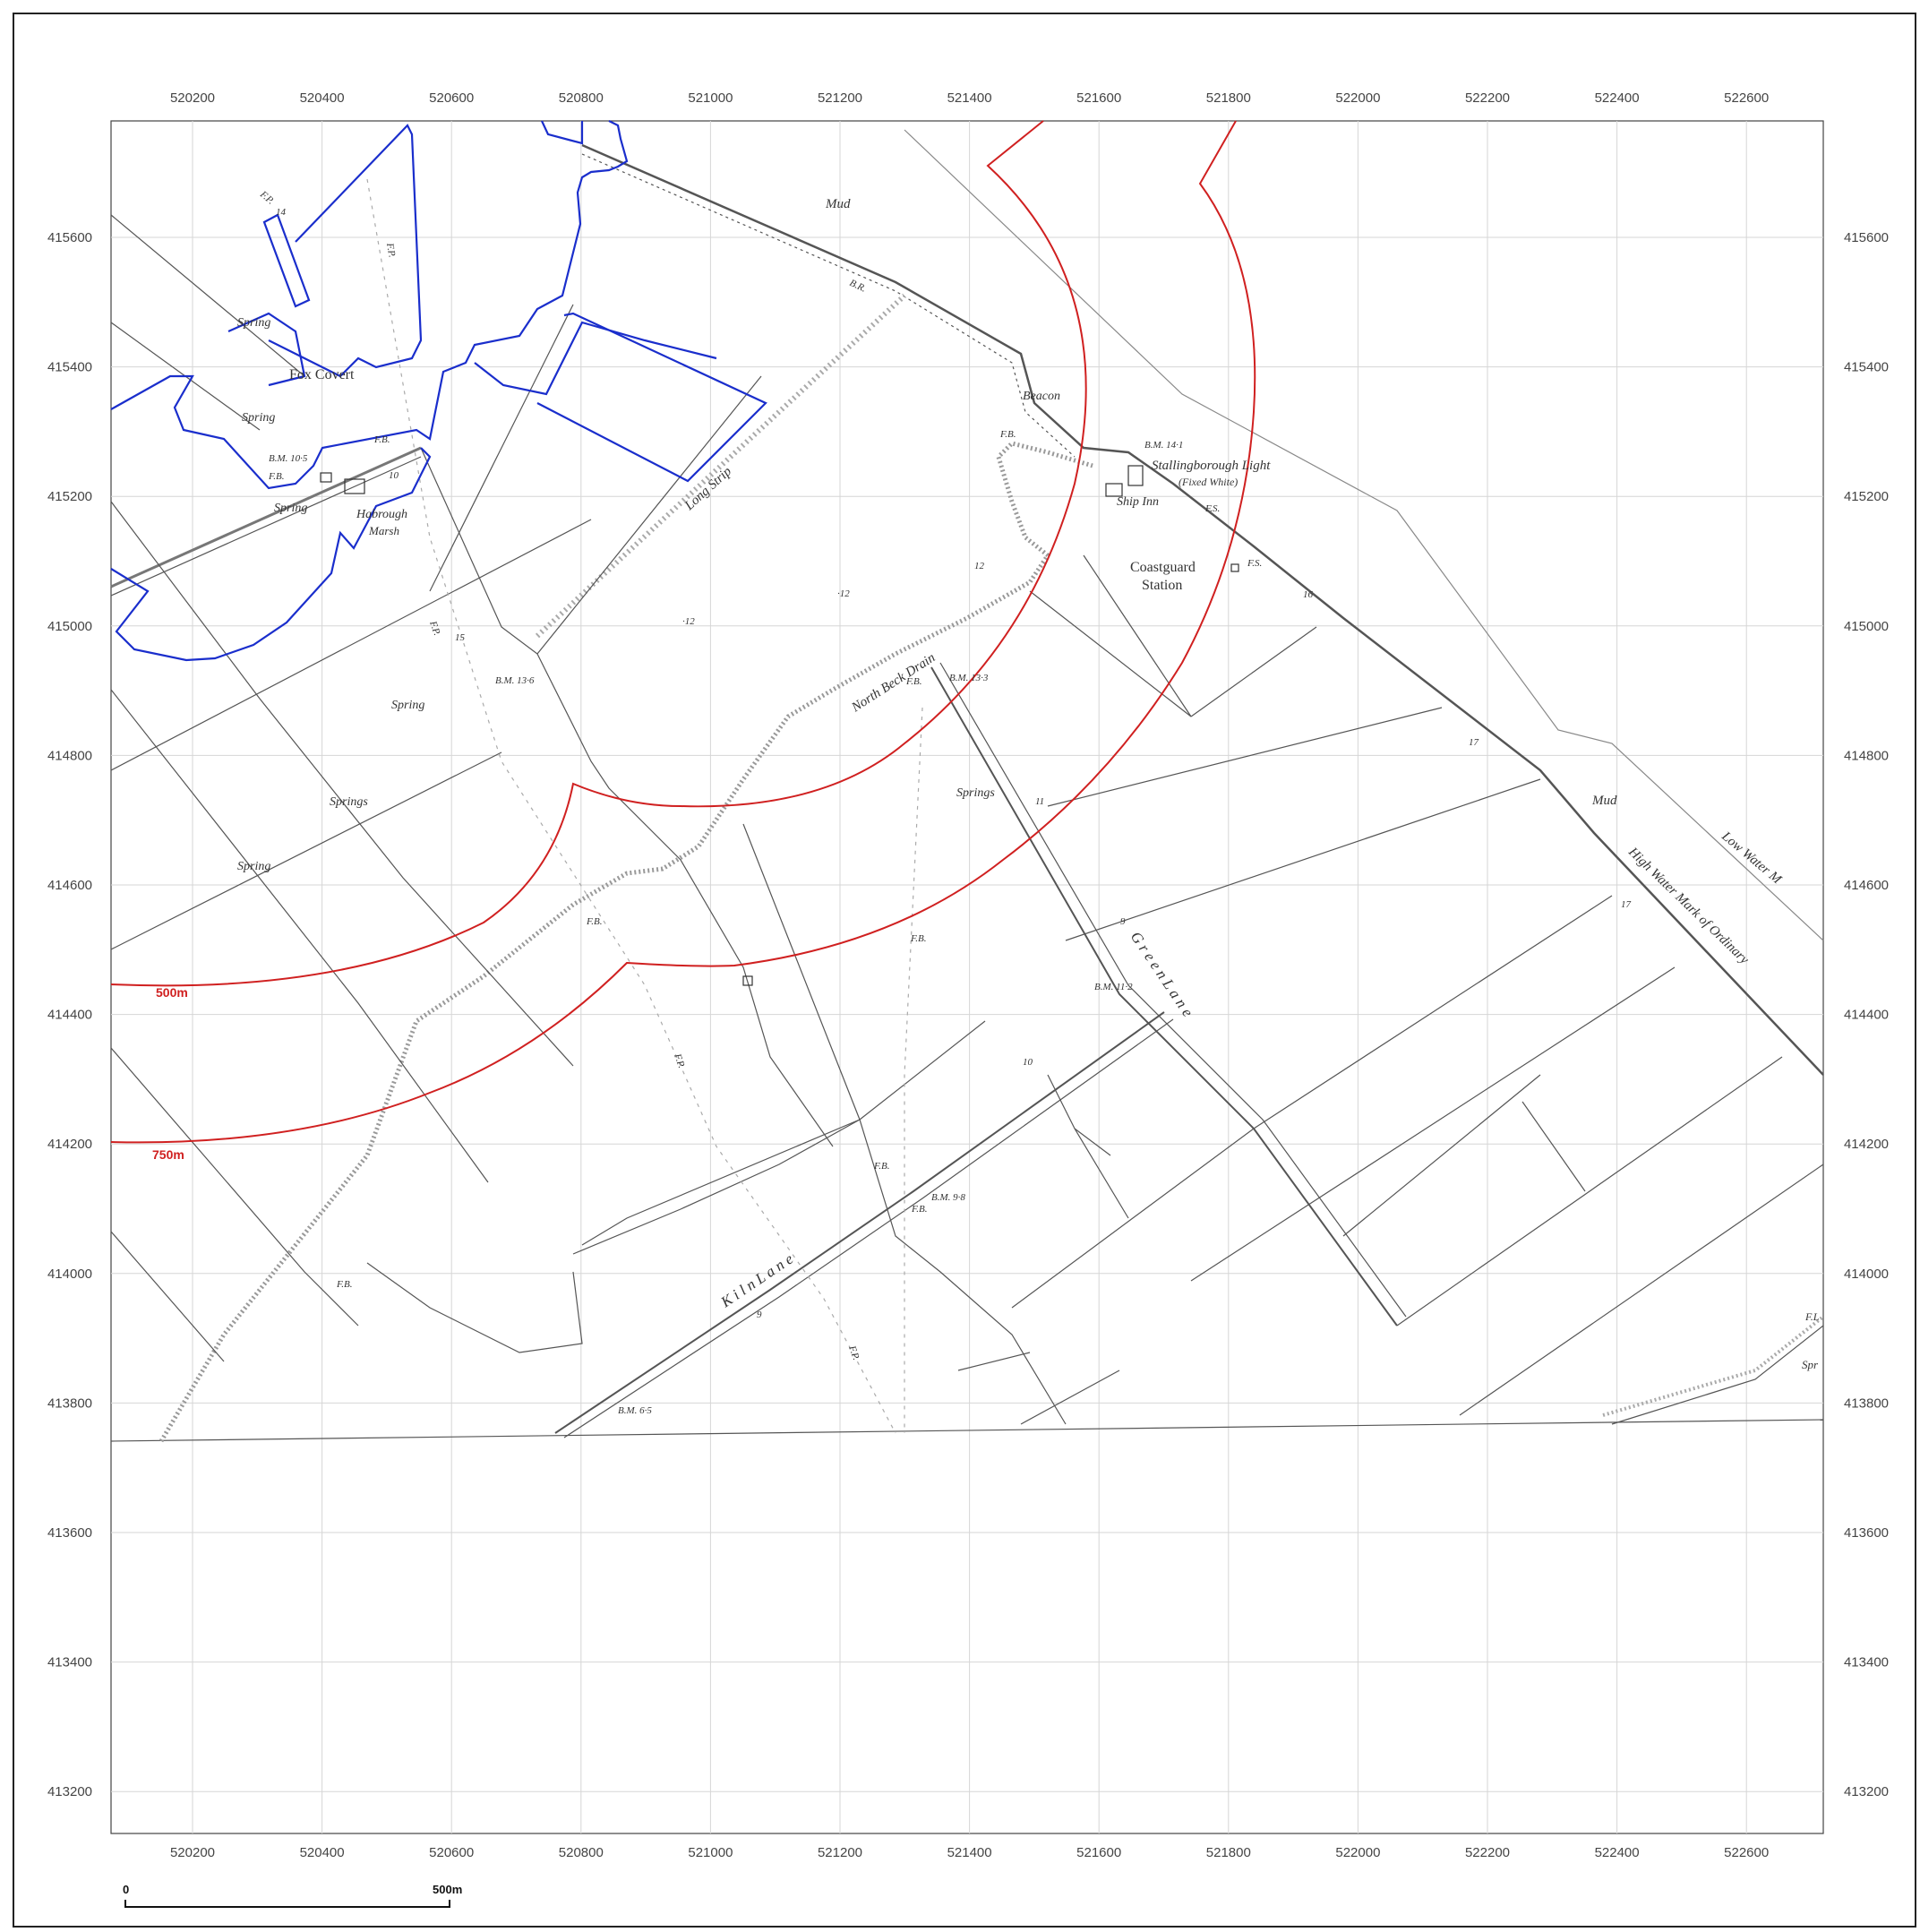 The height and width of the screenshot is (1932, 1920). What do you see at coordinates (287, 1904) in the screenshot?
I see `scale-bar-line` at bounding box center [287, 1904].